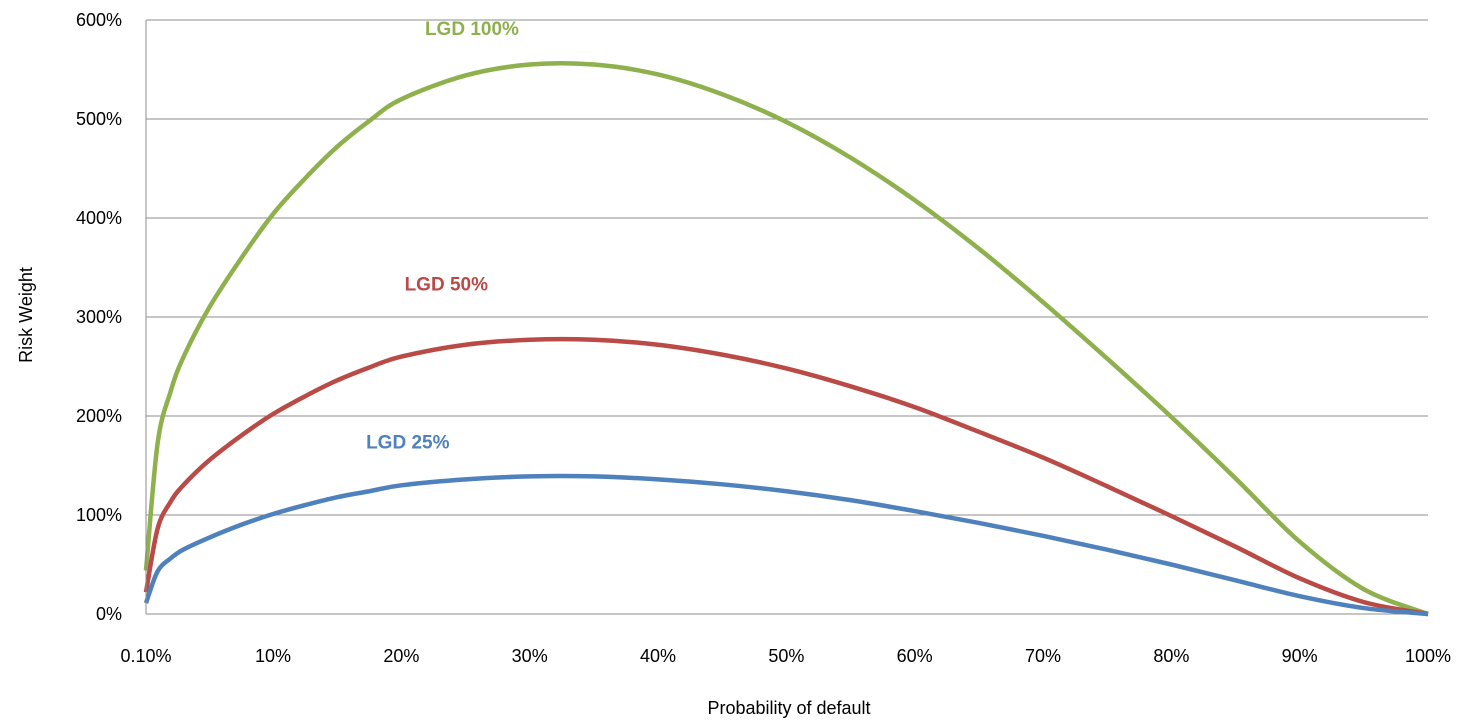 Image resolution: width=1462 pixels, height=724 pixels. Describe the element at coordinates (788, 708) in the screenshot. I see `x-axis-title: Probability of default` at that location.